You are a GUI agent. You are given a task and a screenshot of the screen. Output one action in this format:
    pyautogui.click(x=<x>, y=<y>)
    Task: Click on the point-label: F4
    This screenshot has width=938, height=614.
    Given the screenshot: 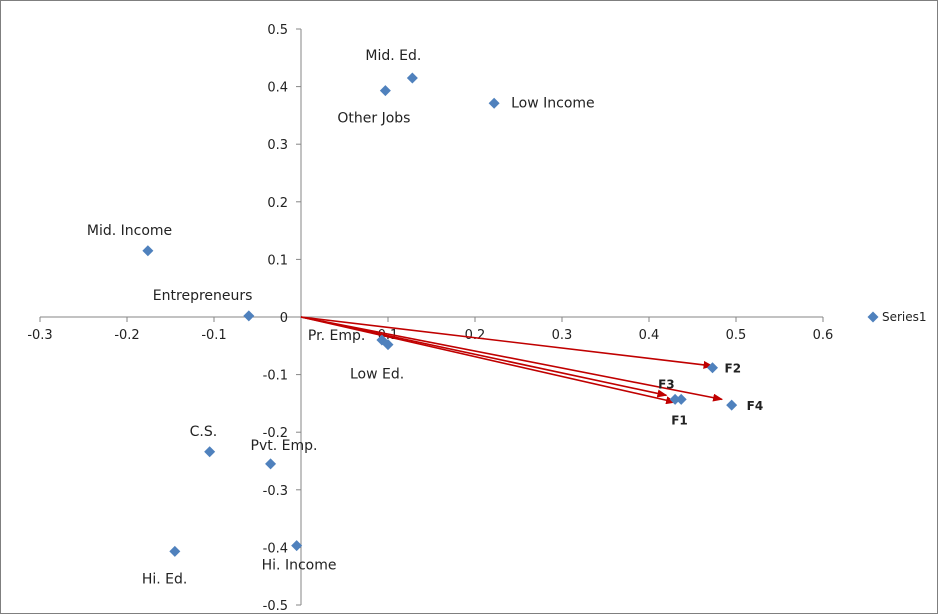 What is the action you would take?
    pyautogui.click(x=755, y=406)
    